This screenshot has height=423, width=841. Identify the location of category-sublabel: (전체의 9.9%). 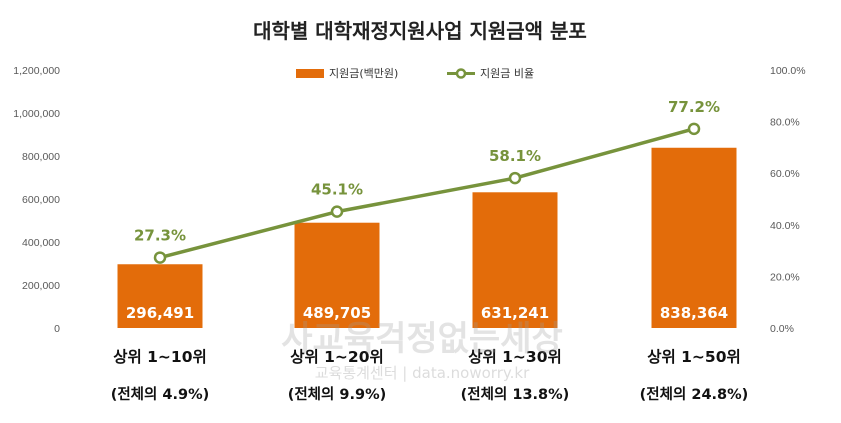
(337, 394).